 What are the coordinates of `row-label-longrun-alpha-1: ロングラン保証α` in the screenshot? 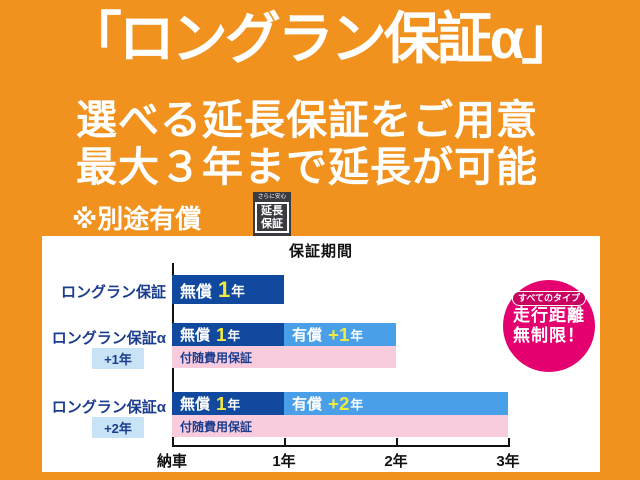 It's located at (108, 338).